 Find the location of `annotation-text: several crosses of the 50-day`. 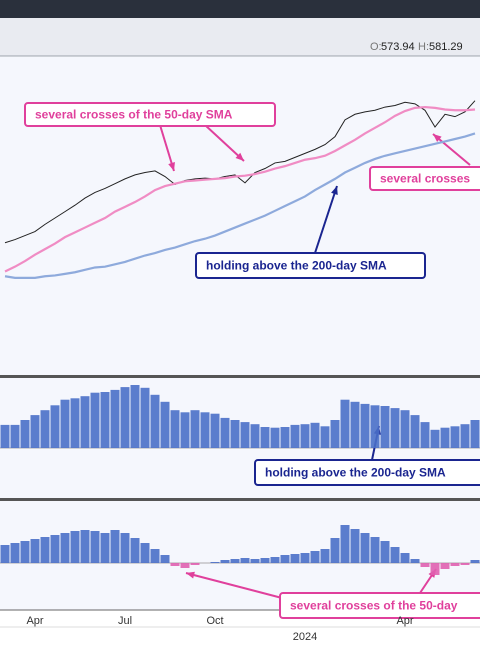

annotation-text: several crosses of the 50-day is located at coordinates (374, 606).